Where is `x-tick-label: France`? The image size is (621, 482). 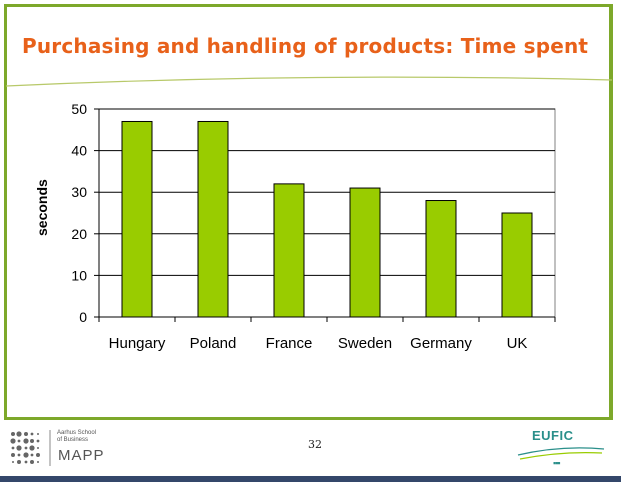
x-tick-label: France is located at coordinates (289, 343).